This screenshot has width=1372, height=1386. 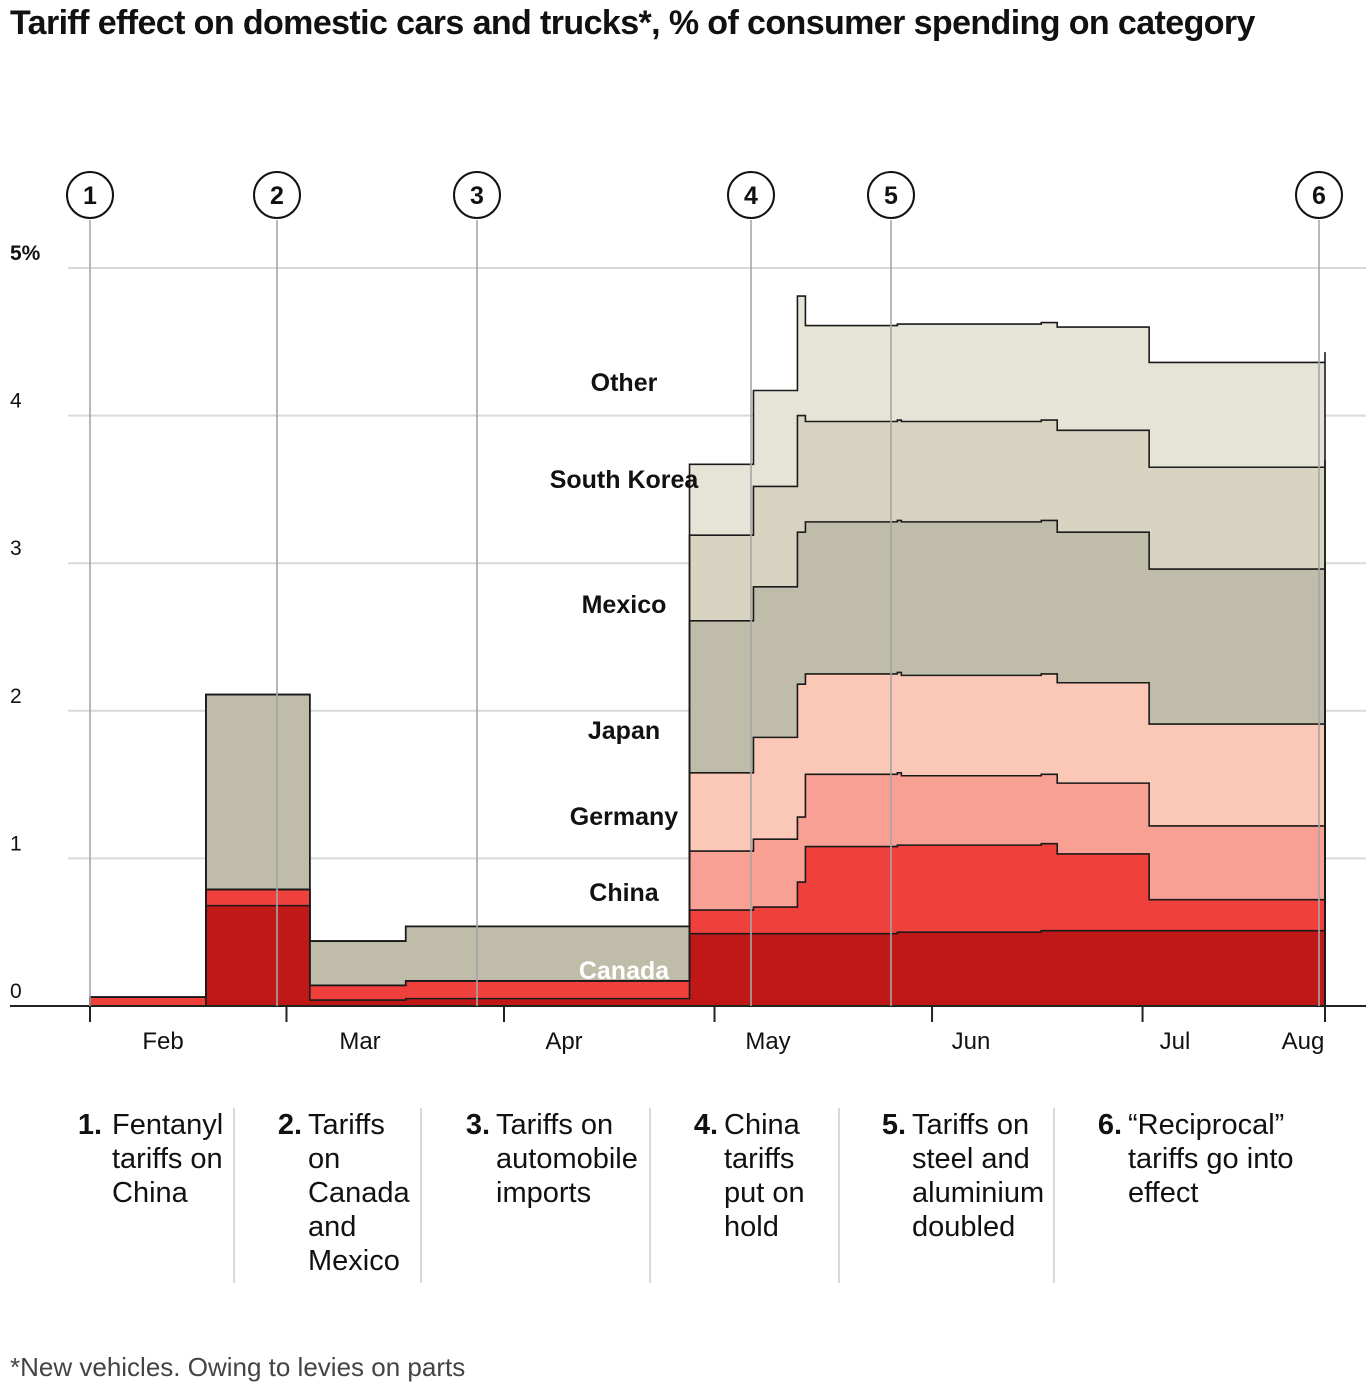 I want to click on y-tick-label: 4, so click(x=16, y=401).